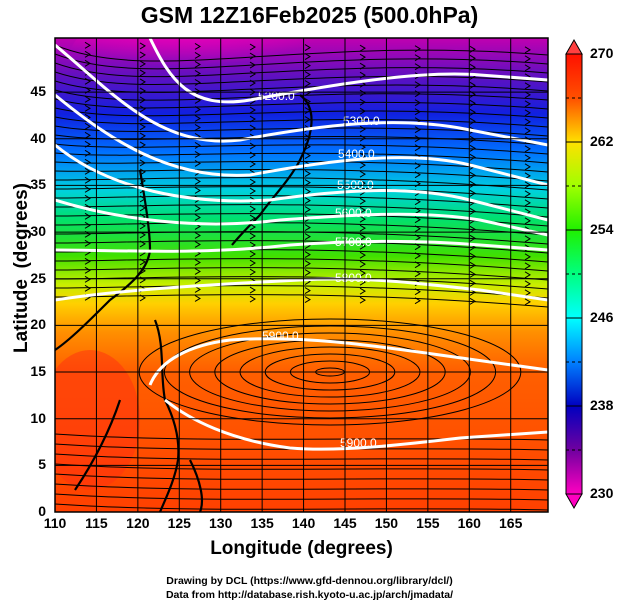 This screenshot has width=619, height=605. I want to click on contour-label: 5300.0, so click(361, 121).